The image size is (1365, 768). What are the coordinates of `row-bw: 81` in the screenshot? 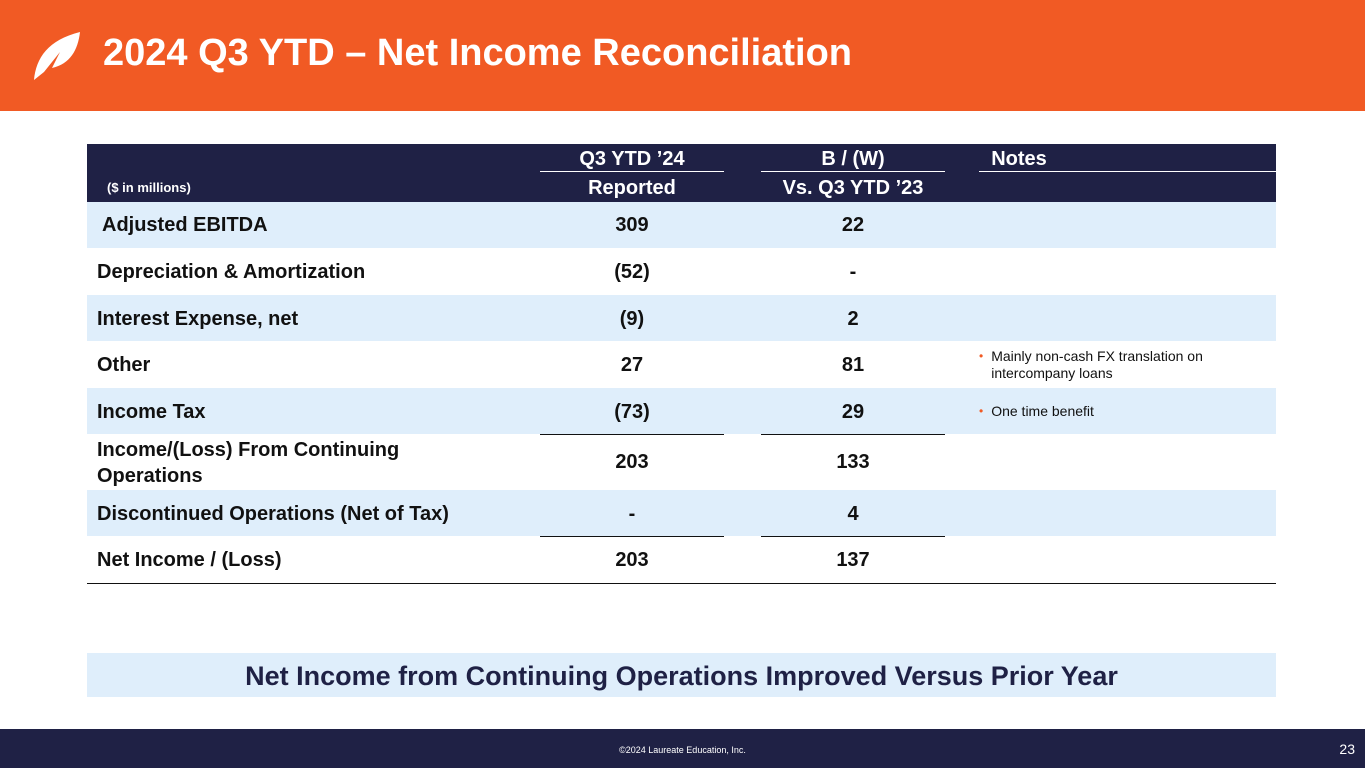 It's located at (853, 365).